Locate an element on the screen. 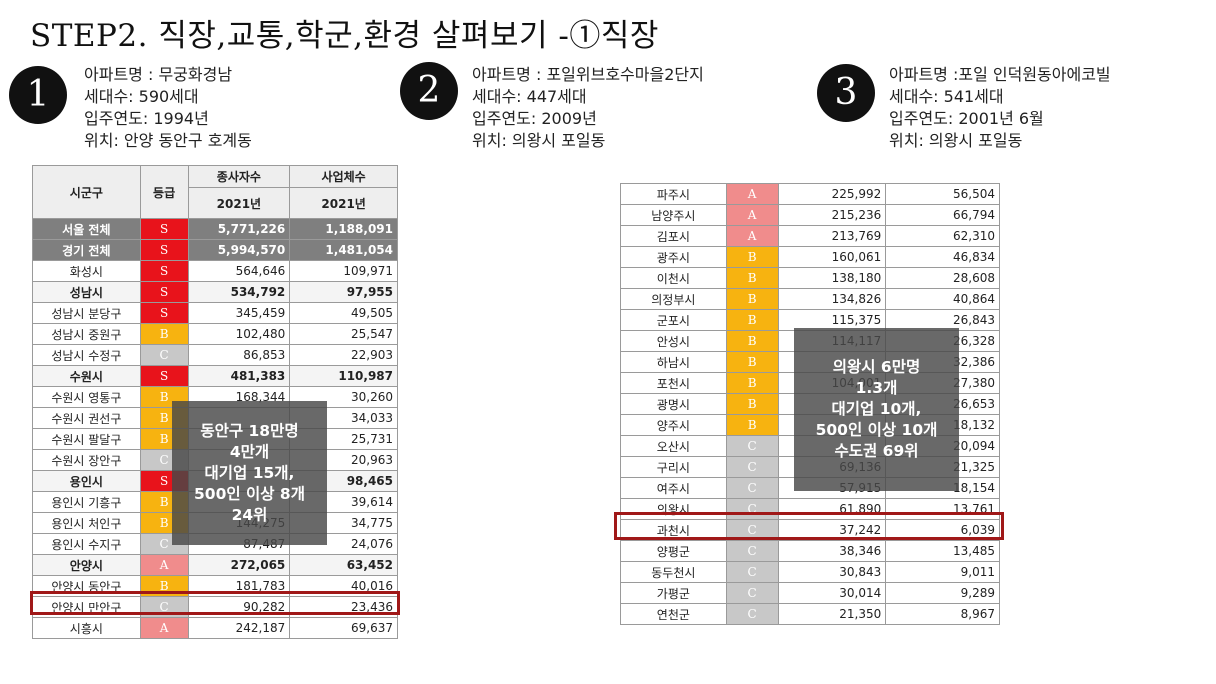 This screenshot has height=684, width=1216. table-row: 과천시 C 37,242 6,039 is located at coordinates (810, 530).